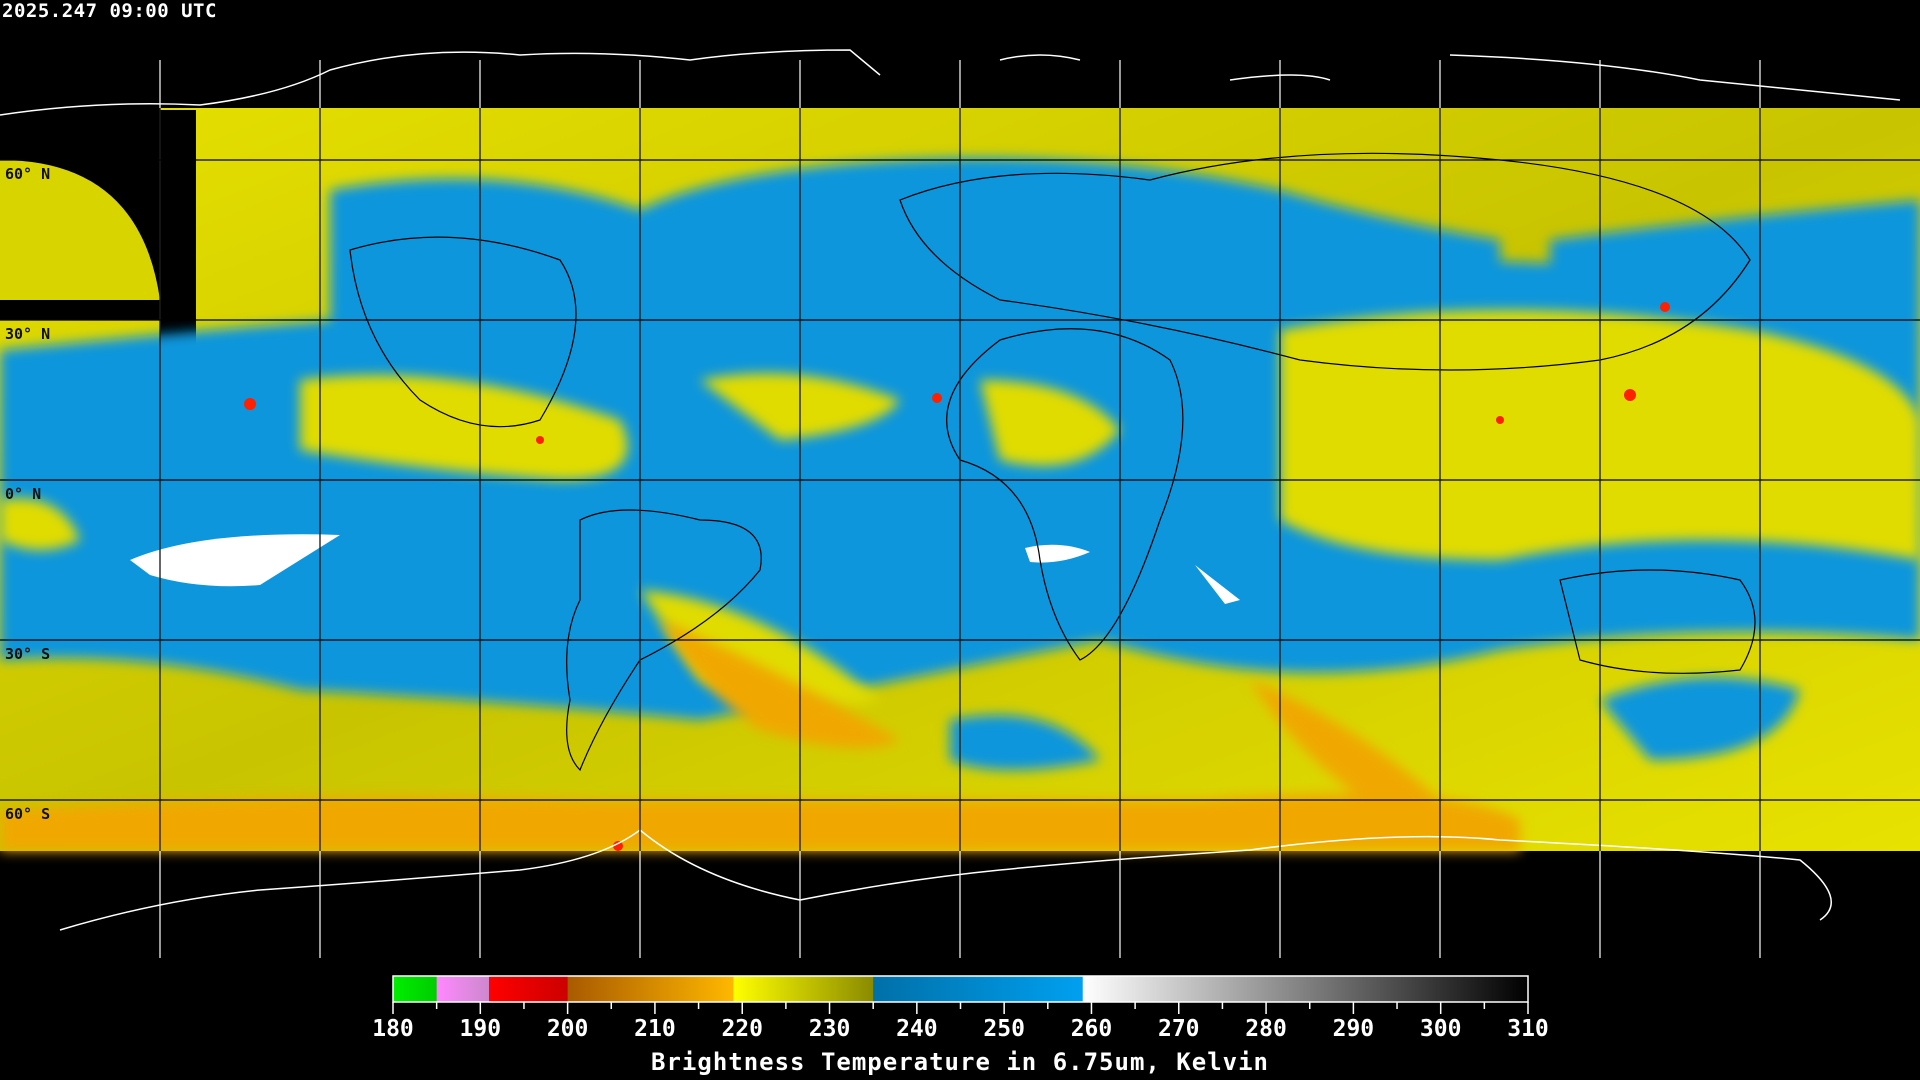  I want to click on colorbar-tick-label: 270, so click(1179, 1029).